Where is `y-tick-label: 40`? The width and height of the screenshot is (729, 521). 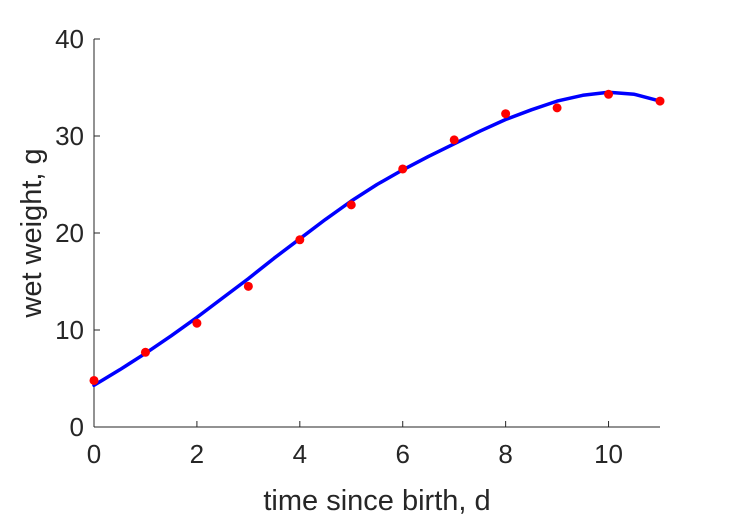 y-tick-label: 40 is located at coordinates (69, 39).